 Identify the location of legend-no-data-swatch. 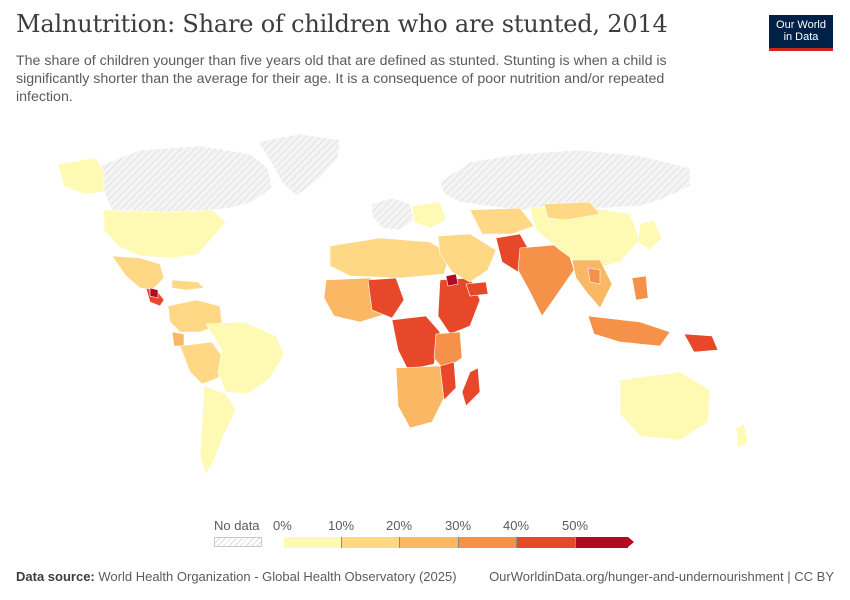
(238, 542).